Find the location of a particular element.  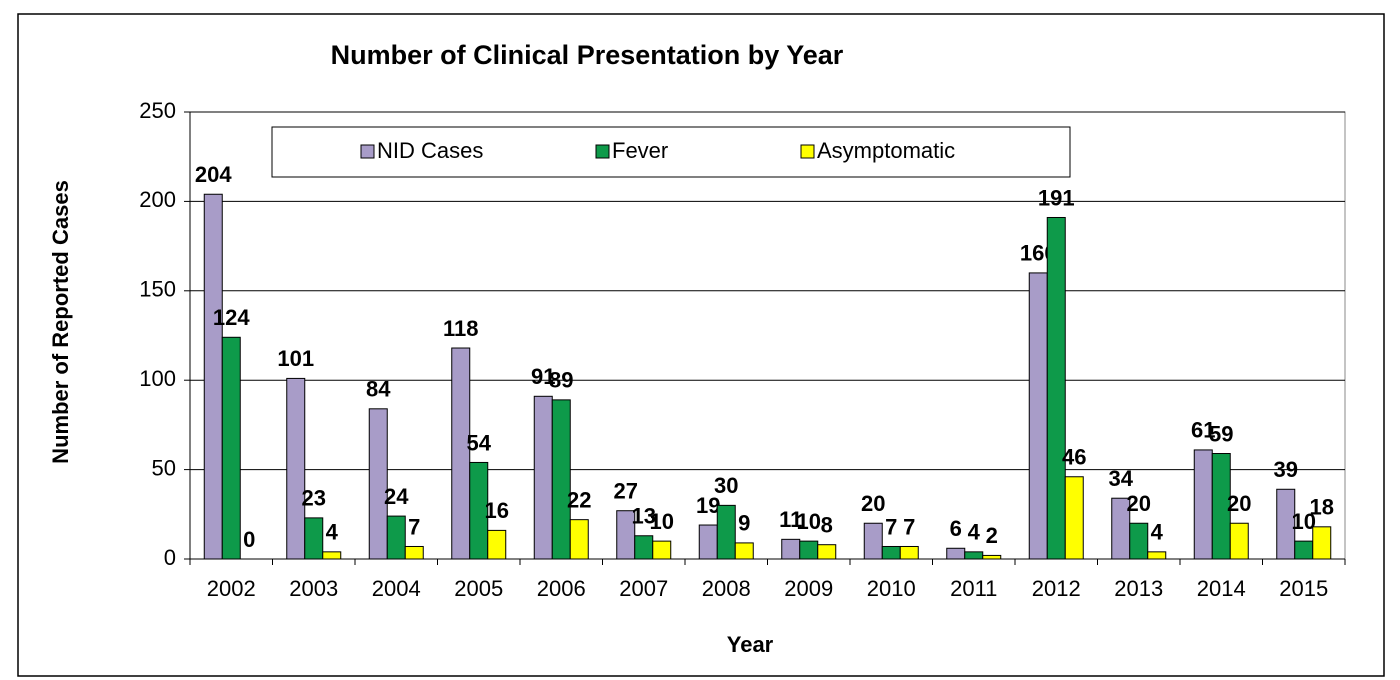

data-label: 118 is located at coordinates (461, 328).